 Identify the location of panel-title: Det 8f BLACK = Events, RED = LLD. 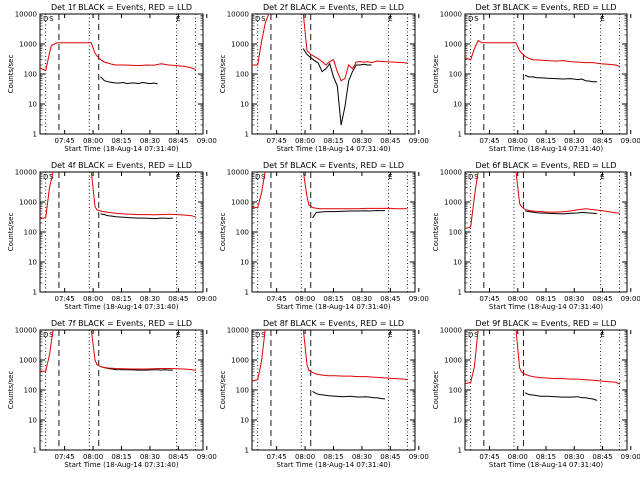
(333, 323).